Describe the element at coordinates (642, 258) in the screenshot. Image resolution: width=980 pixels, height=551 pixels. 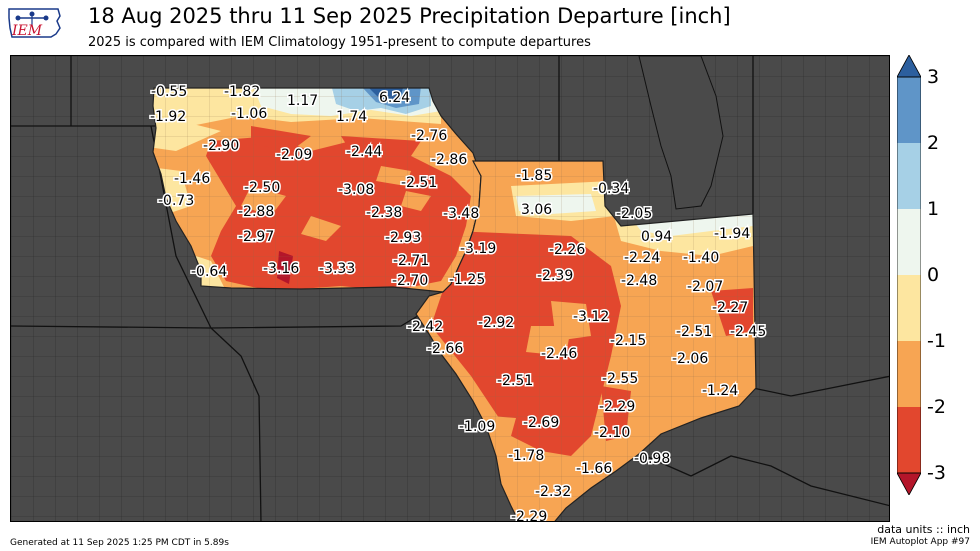
I see `station-value-label: -2.24` at that location.